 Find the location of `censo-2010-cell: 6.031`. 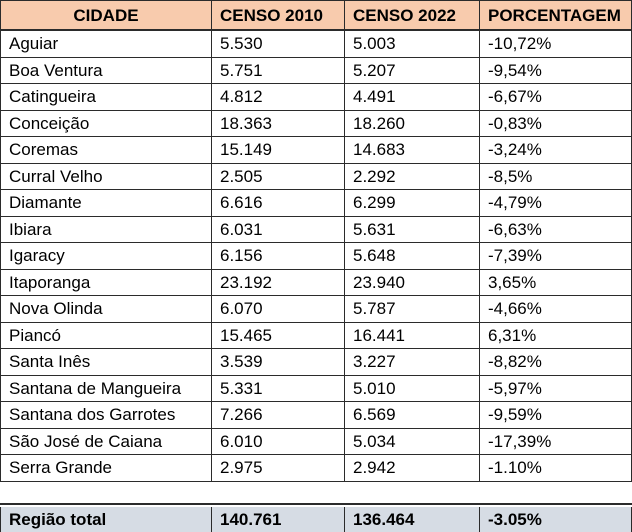

censo-2010-cell: 6.031 is located at coordinates (278, 229).